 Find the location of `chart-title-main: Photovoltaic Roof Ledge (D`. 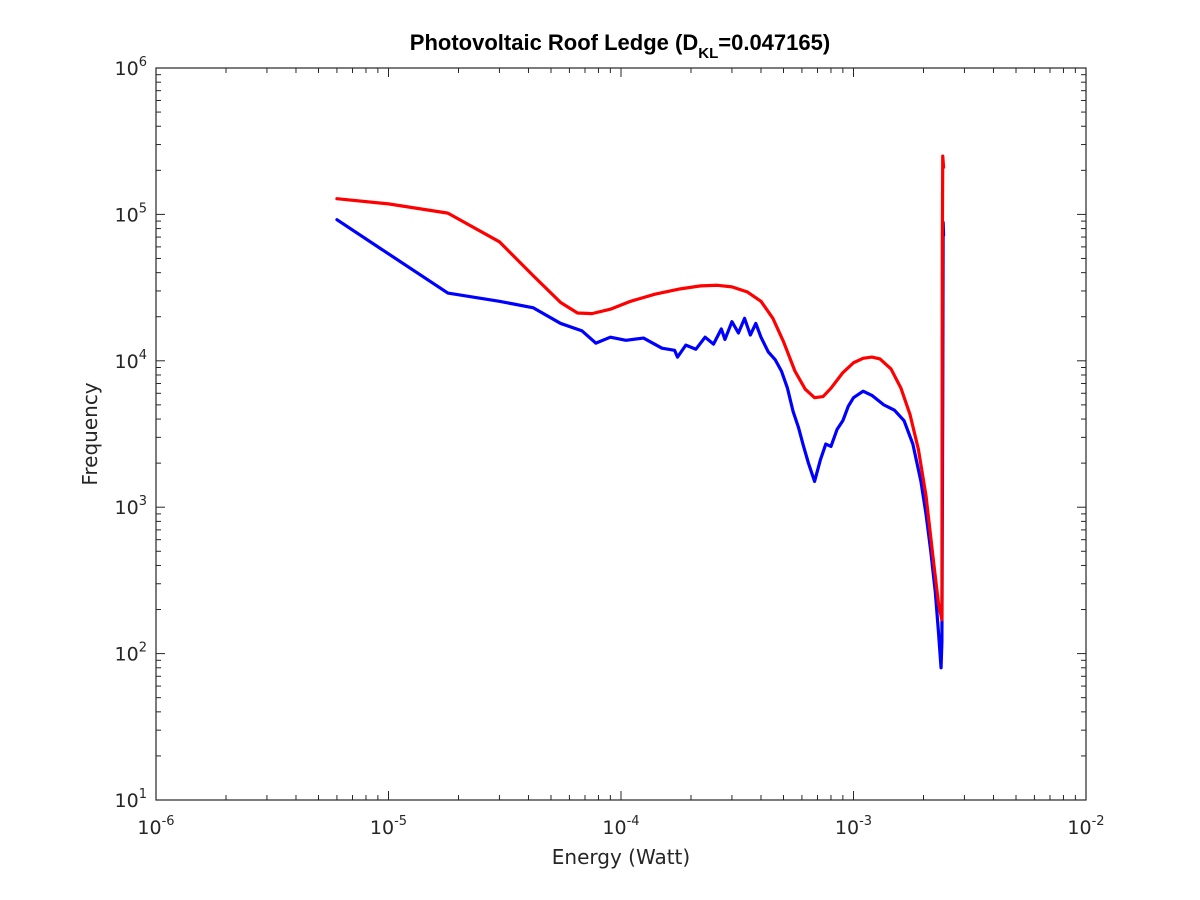

chart-title-main: Photovoltaic Roof Ledge (D is located at coordinates (554, 42).